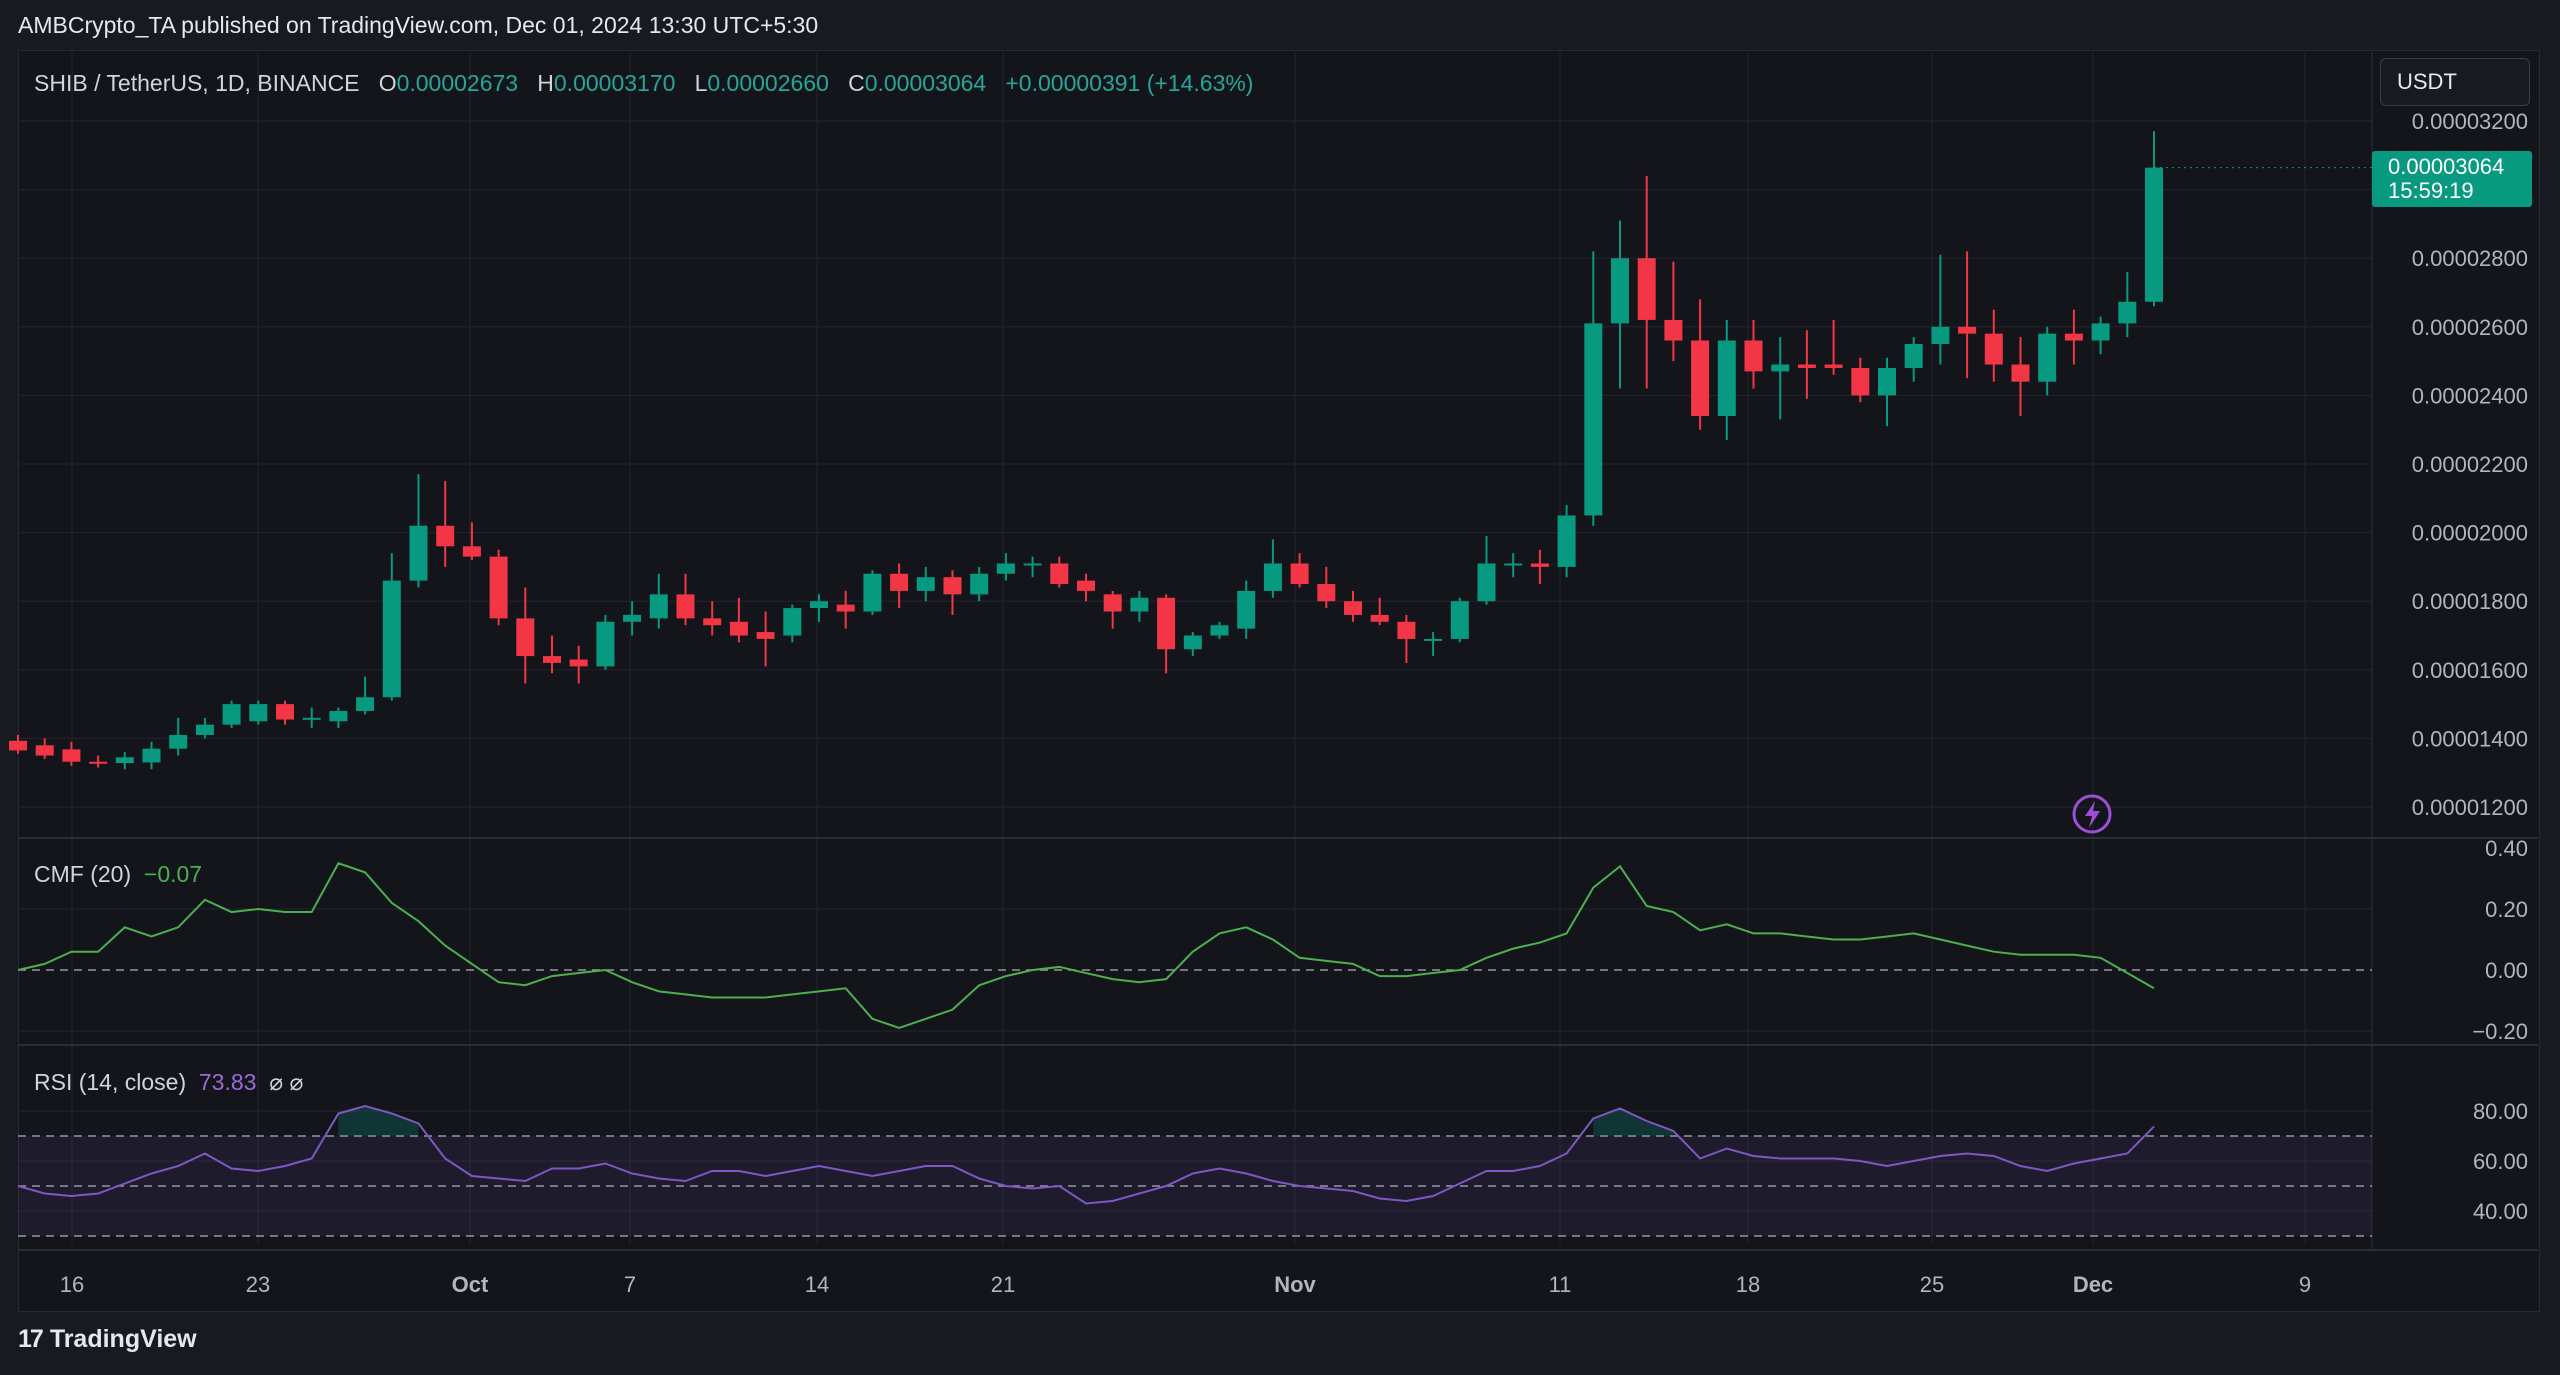 This screenshot has height=1375, width=2560. I want to click on x-tick-label: Oct, so click(470, 1284).